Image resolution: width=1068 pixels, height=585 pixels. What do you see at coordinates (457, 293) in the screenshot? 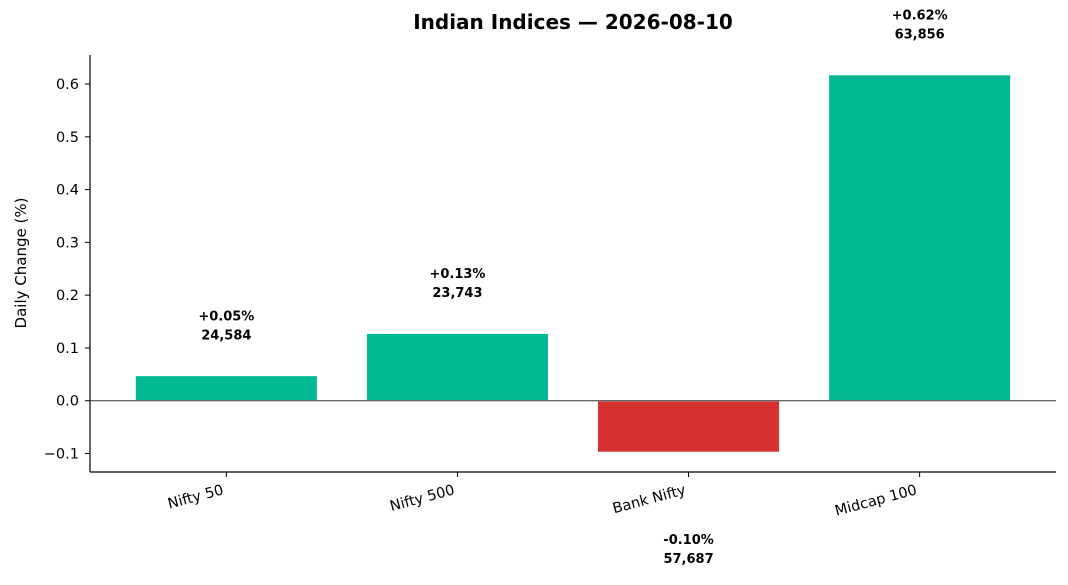
I see `bar-level-label: 23,743` at bounding box center [457, 293].